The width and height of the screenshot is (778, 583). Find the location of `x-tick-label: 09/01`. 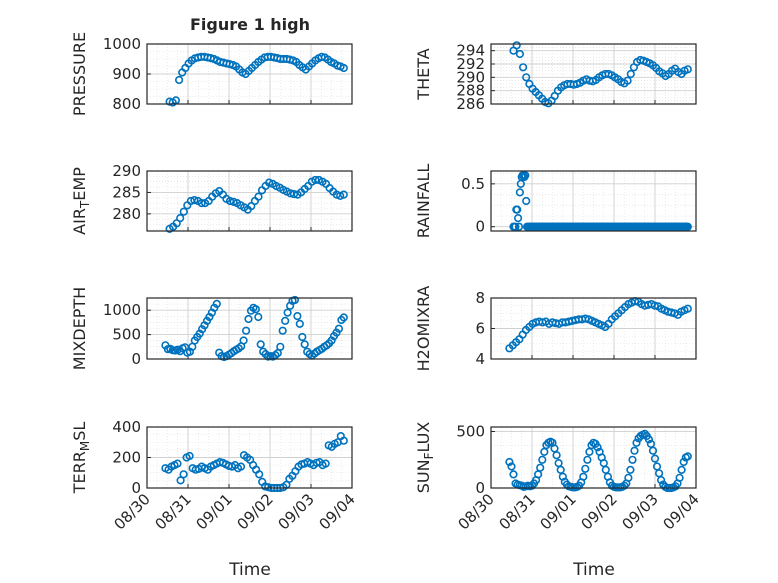

x-tick-label: 09/01 is located at coordinates (558, 511).